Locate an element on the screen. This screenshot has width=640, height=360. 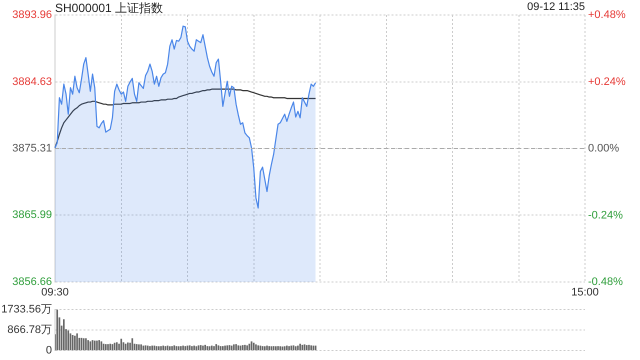
y-tick-label: 3875.31 is located at coordinates (32, 148).